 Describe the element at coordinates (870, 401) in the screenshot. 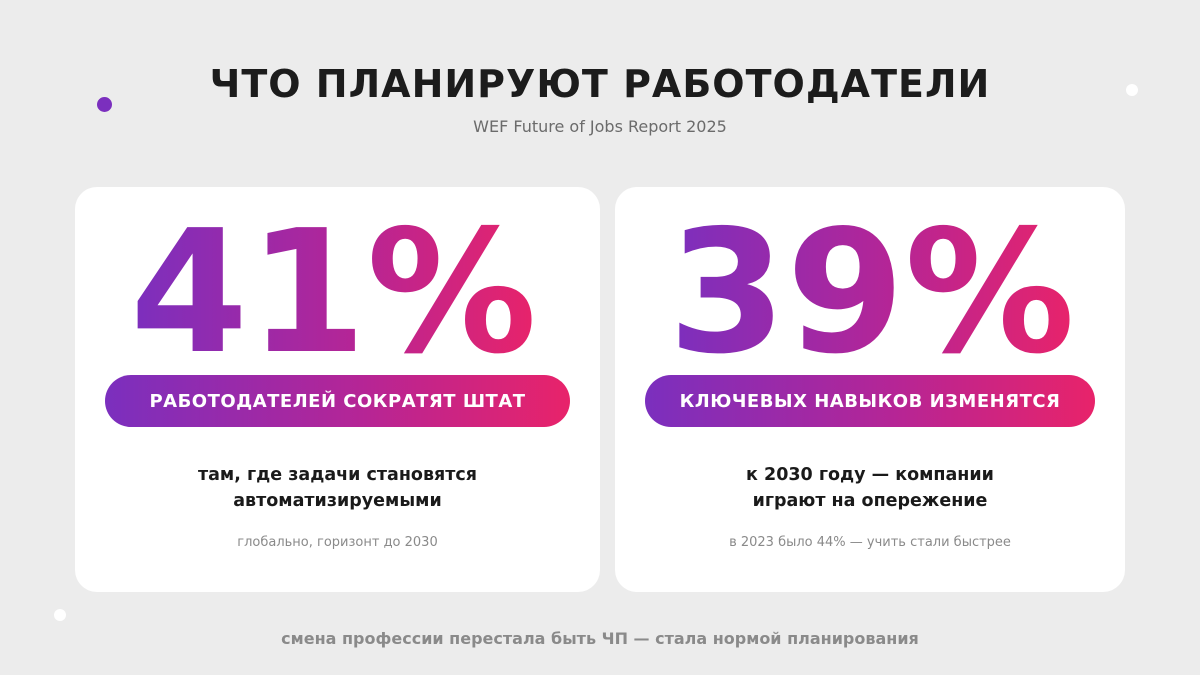

I see `stat-label-pill: КЛЮЧЕВЫХ НАВЫКОВ ИЗМЕНЯТСЯ` at that location.